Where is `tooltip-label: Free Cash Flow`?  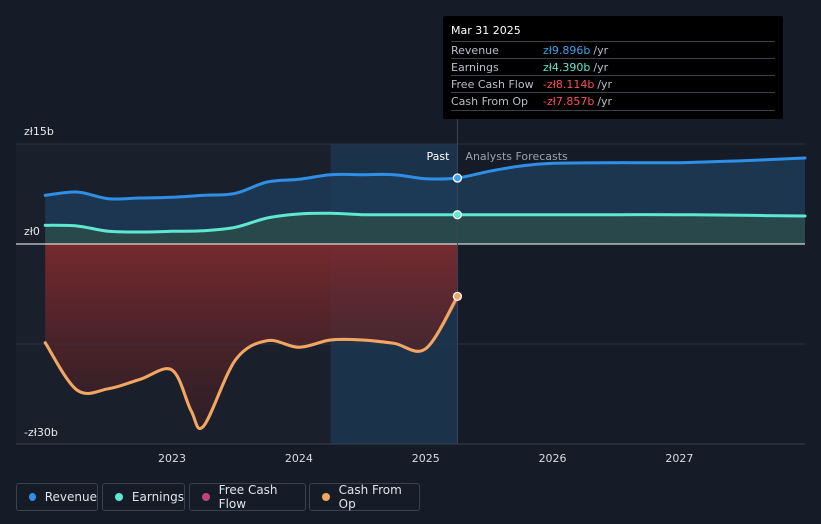
tooltip-label: Free Cash Flow is located at coordinates (492, 84).